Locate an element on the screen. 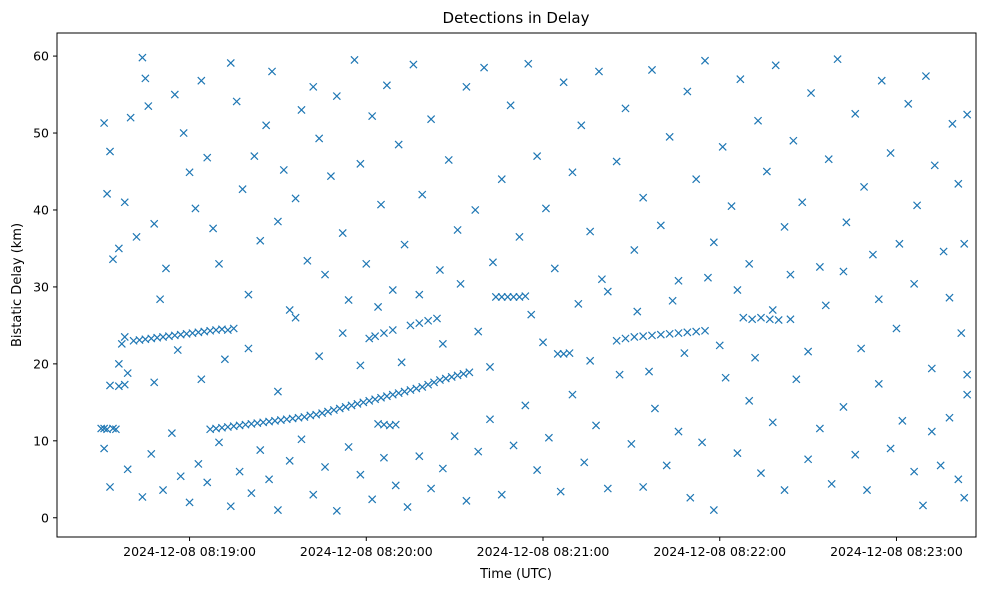 This screenshot has width=989, height=590. chart-title: Detections in Delay is located at coordinates (516, 18).